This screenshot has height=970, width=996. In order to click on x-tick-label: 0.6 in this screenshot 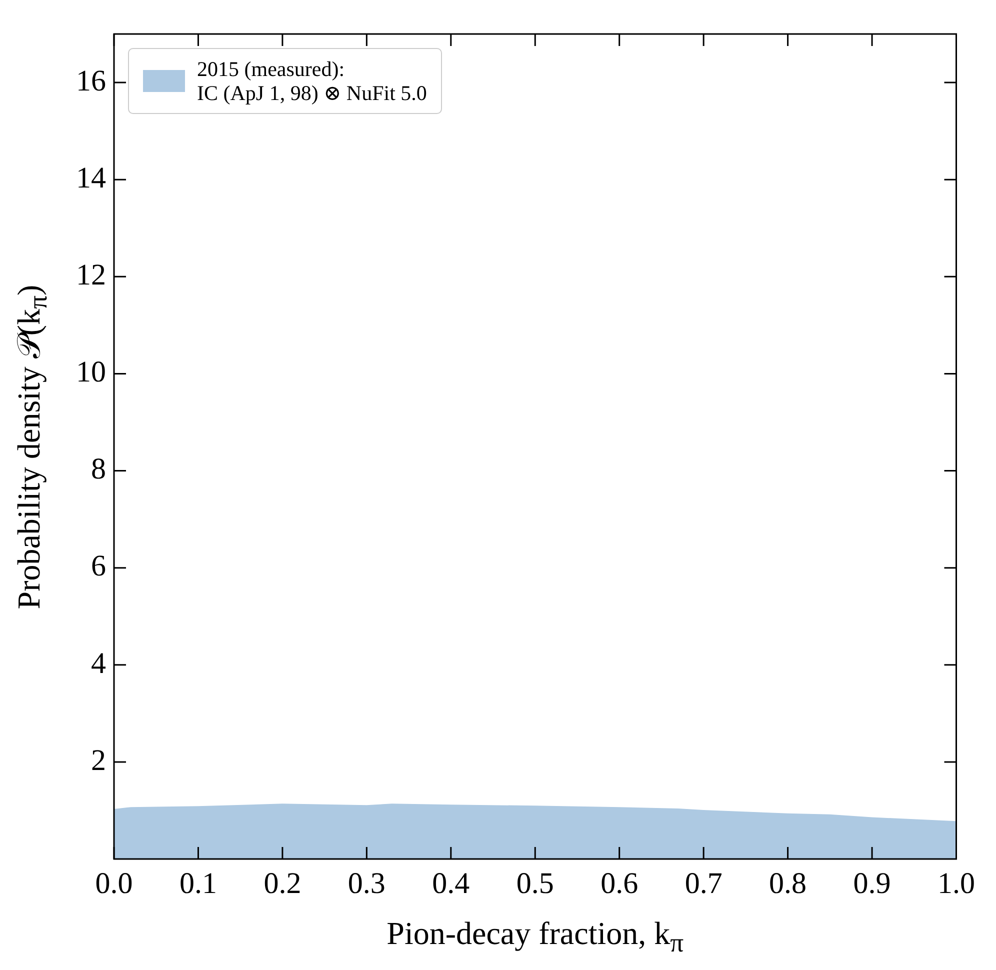, I will do `click(619, 883)`.